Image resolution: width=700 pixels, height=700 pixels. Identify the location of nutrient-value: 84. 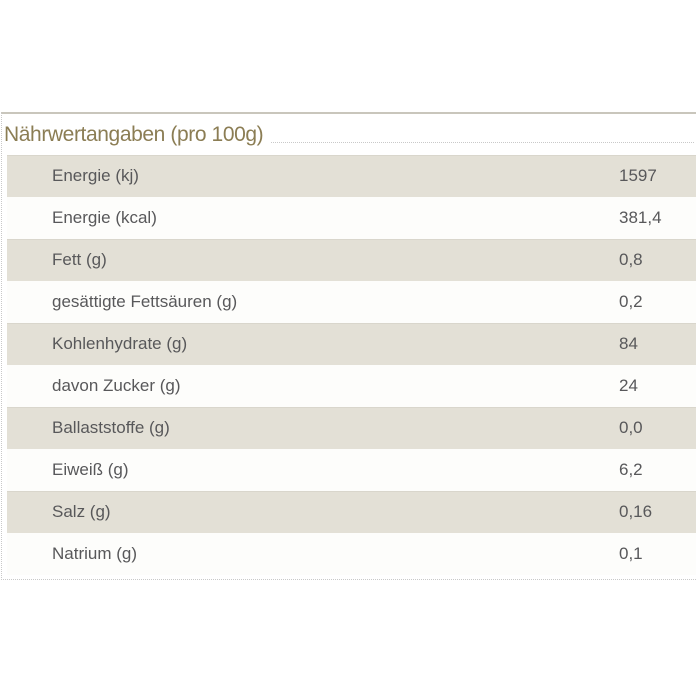
(628, 343).